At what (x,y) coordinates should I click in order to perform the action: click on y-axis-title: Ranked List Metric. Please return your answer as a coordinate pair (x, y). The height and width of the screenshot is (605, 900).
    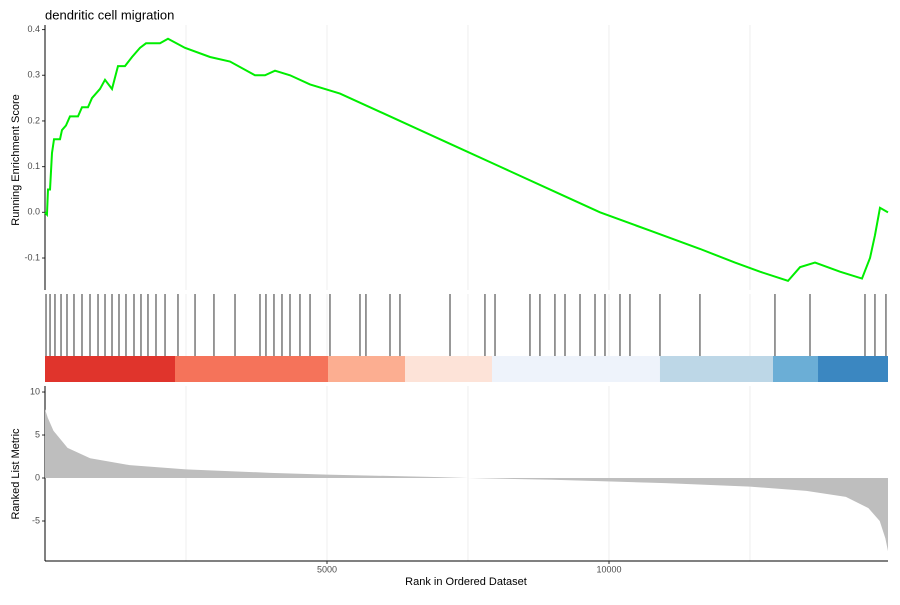
    Looking at the image, I should click on (16, 474).